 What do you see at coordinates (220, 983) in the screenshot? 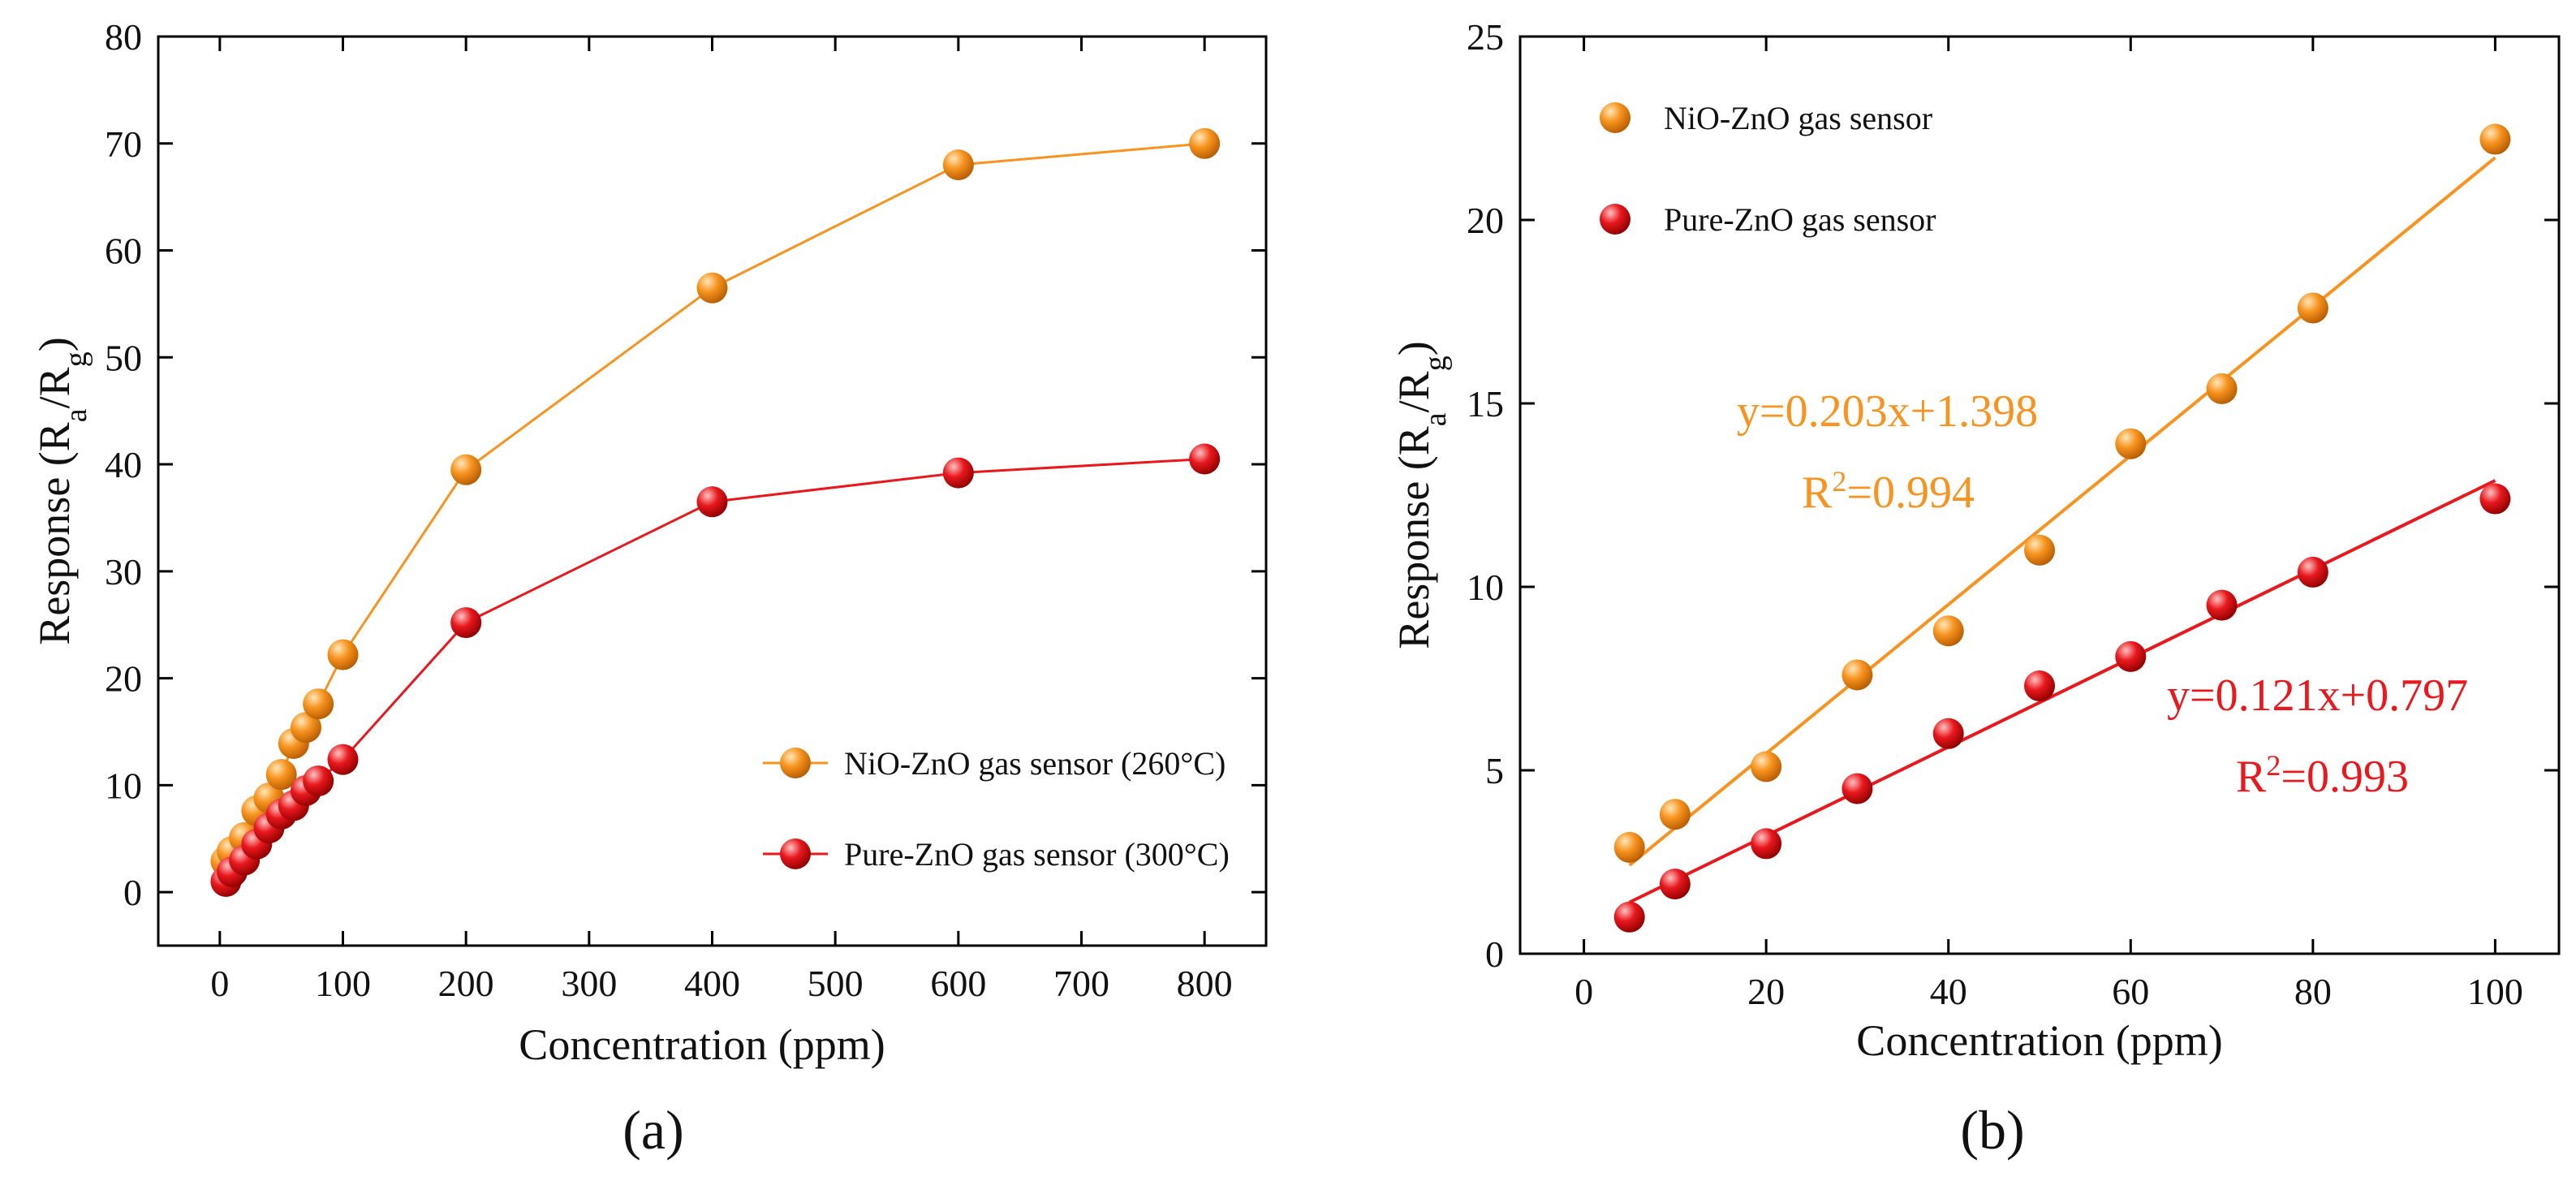
I see `panel-a-x-tick-label-0: 0` at bounding box center [220, 983].